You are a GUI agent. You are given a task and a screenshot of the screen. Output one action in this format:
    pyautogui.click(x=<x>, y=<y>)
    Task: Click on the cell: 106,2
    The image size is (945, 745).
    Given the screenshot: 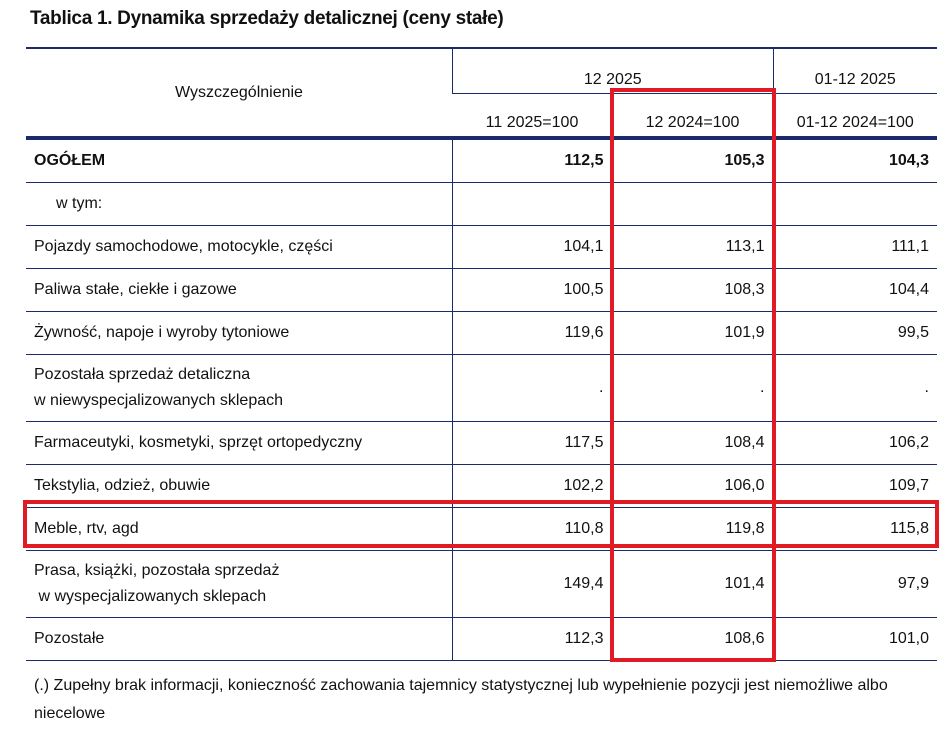 What is the action you would take?
    pyautogui.click(x=854, y=443)
    